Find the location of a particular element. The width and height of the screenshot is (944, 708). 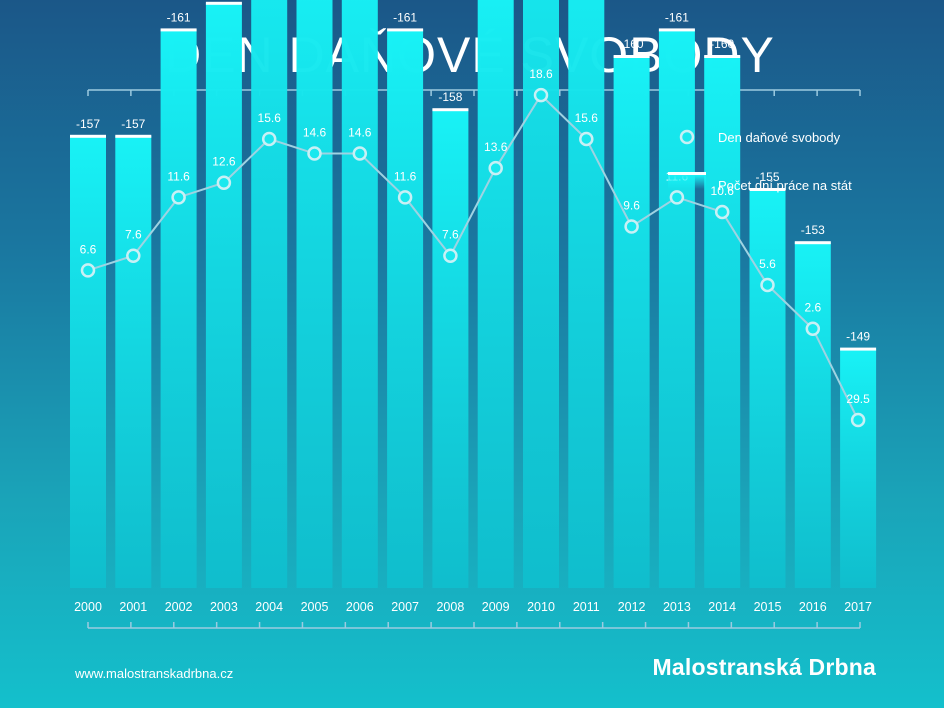

bar-cap-2014 is located at coordinates (722, 56).